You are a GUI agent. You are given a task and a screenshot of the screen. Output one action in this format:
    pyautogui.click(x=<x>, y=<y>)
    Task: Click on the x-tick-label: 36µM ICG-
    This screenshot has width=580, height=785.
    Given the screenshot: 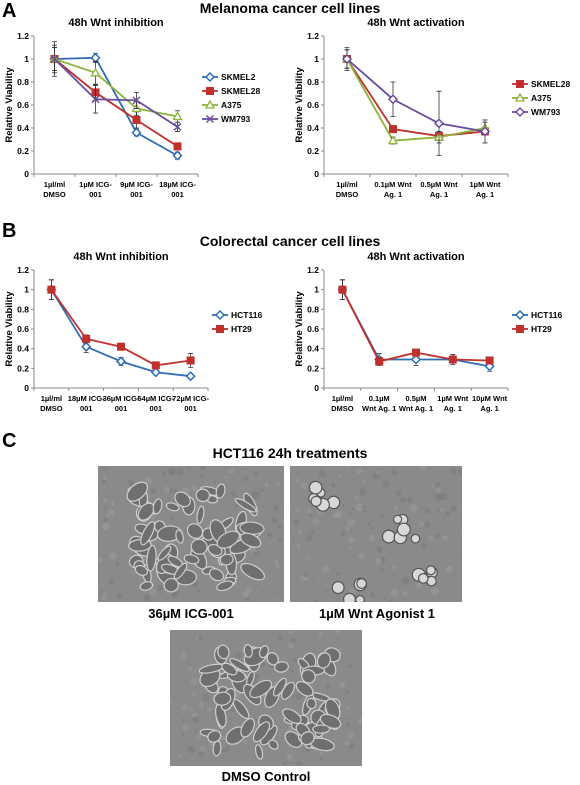 What is the action you would take?
    pyautogui.click(x=121, y=398)
    